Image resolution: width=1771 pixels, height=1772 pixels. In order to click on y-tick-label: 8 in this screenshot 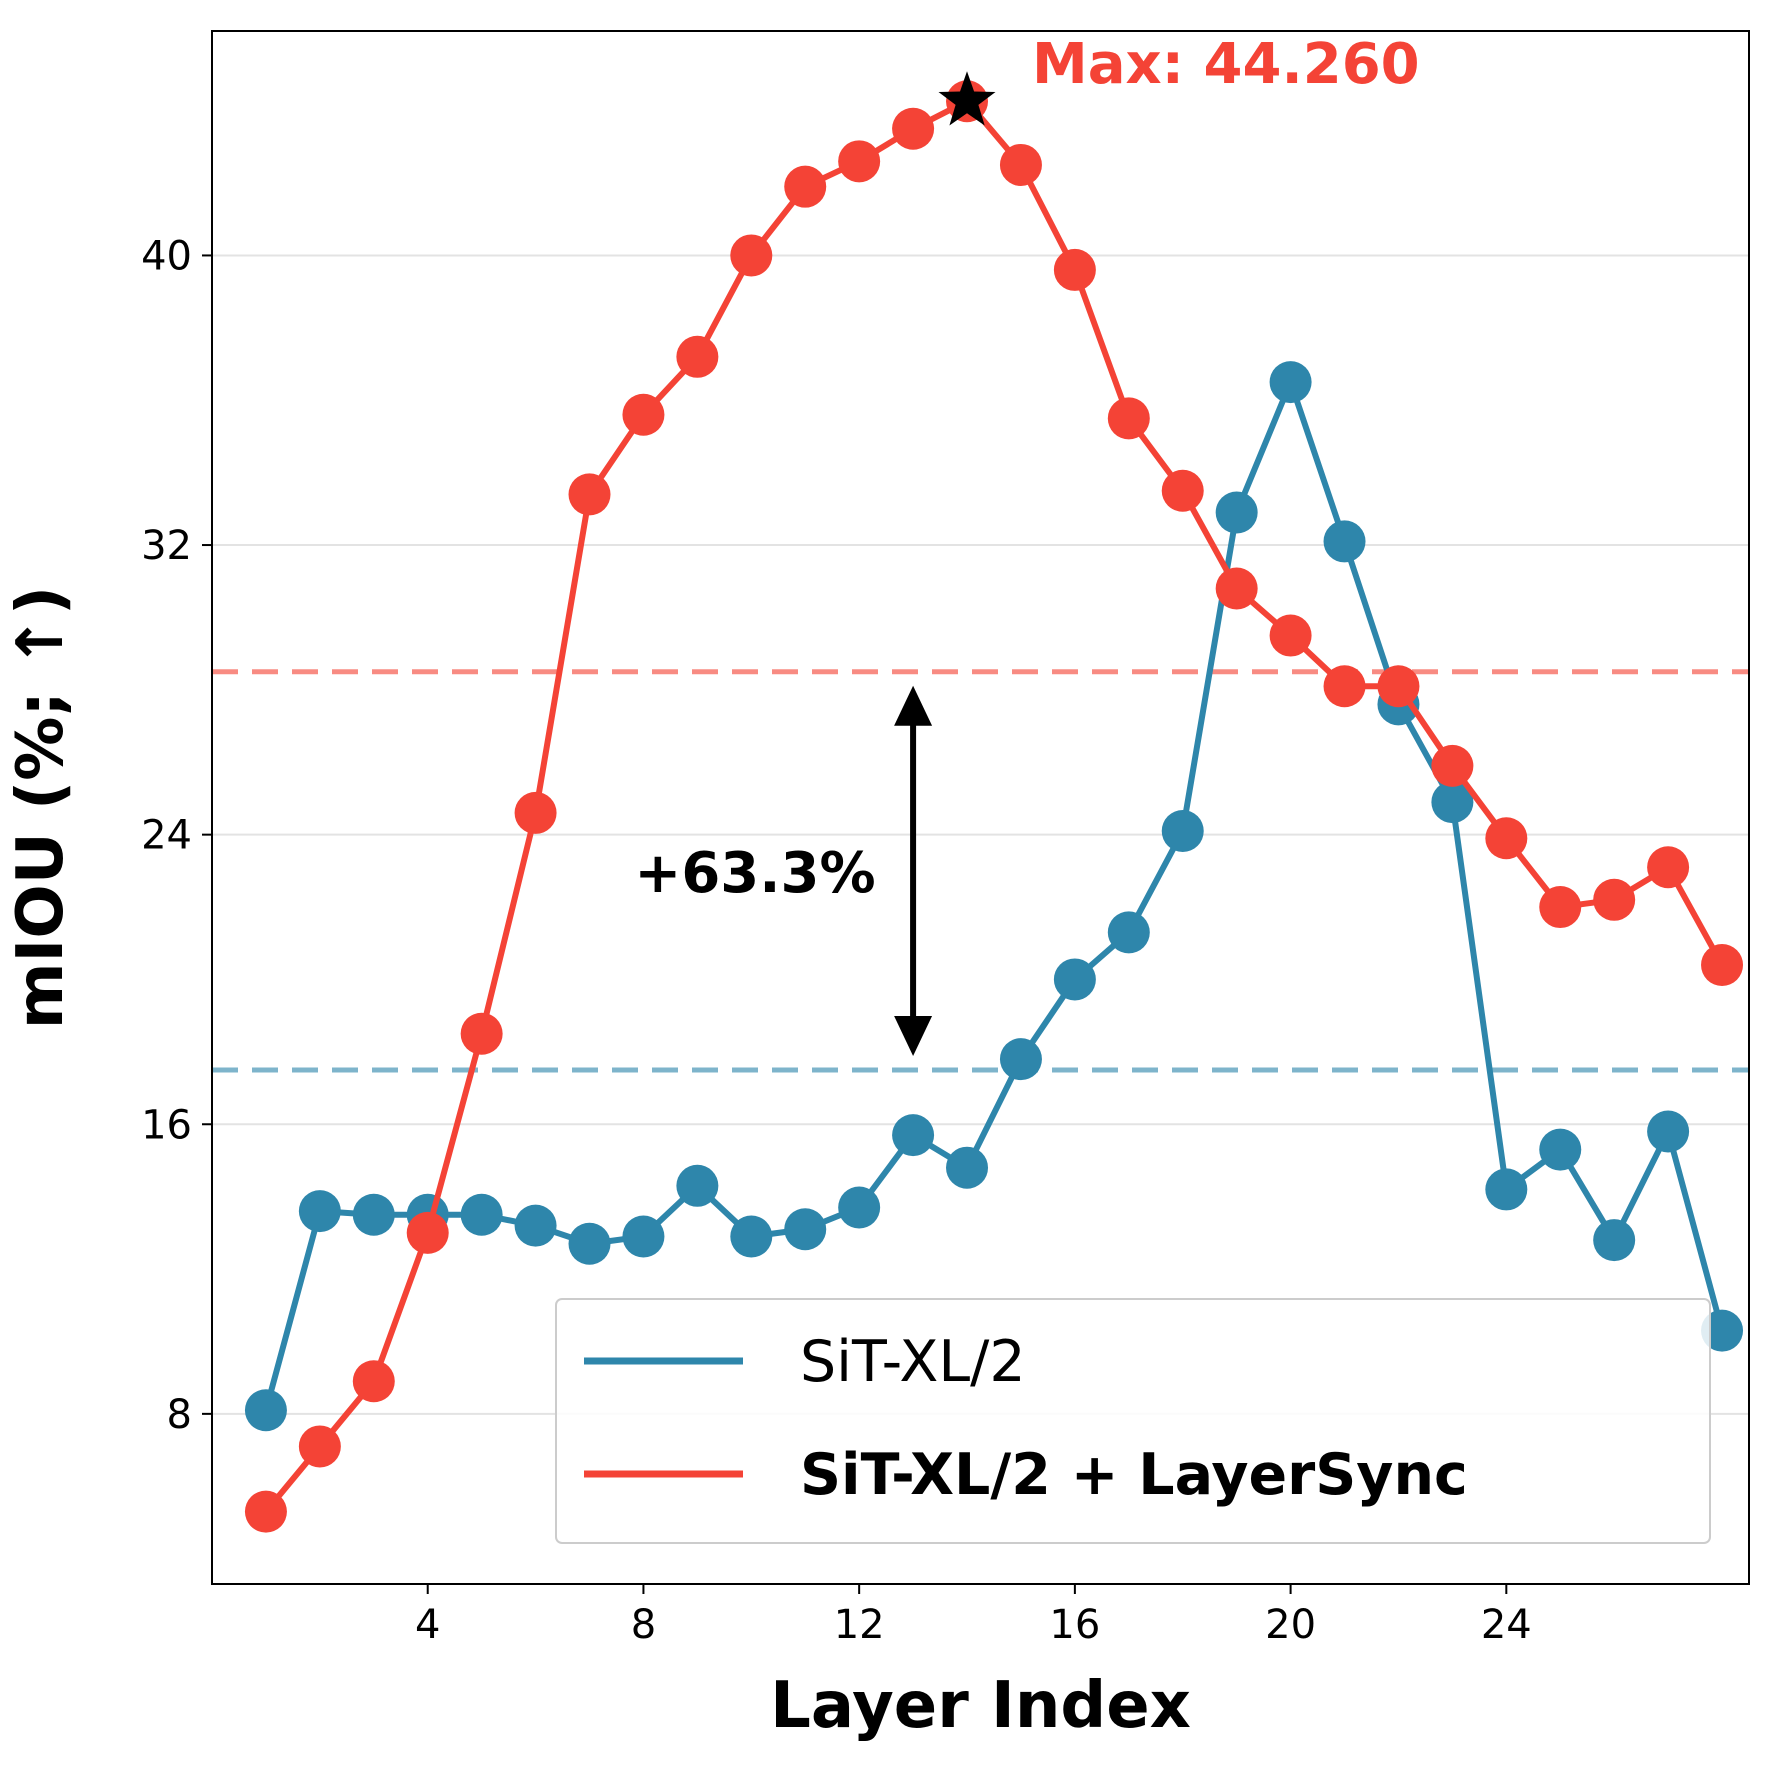, I will do `click(179, 1415)`.